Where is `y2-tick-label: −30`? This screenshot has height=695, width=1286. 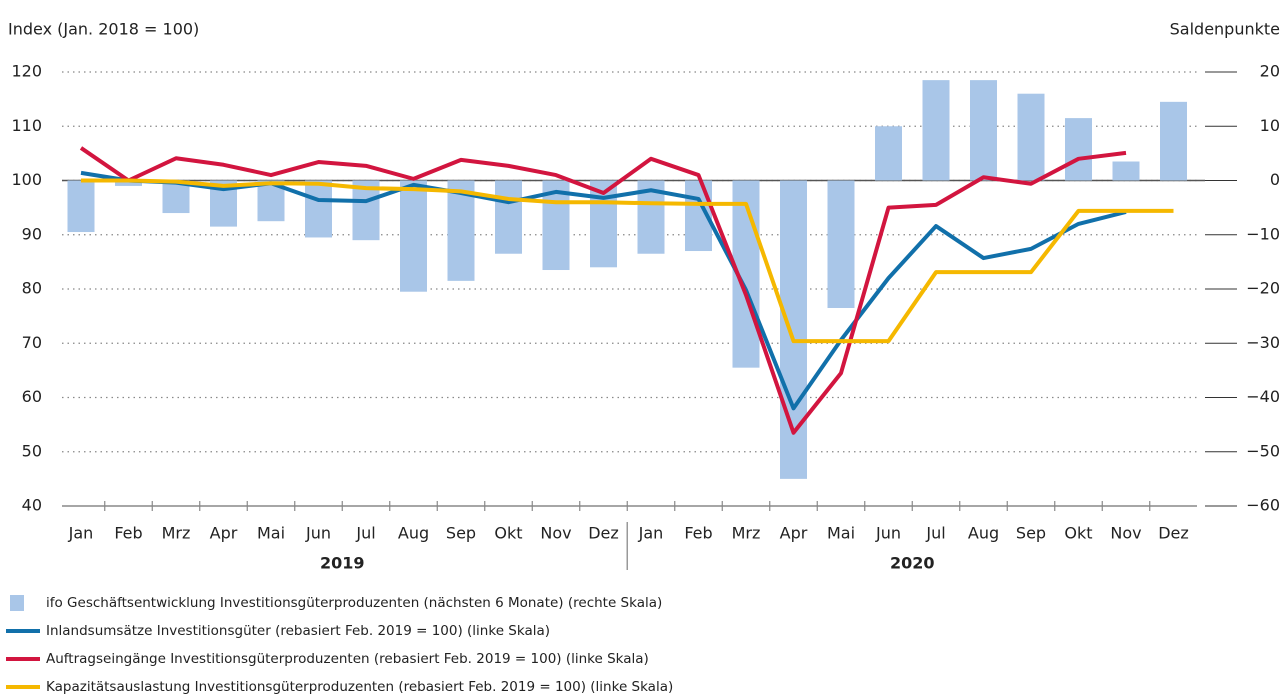 y2-tick-label: −30 is located at coordinates (1263, 342).